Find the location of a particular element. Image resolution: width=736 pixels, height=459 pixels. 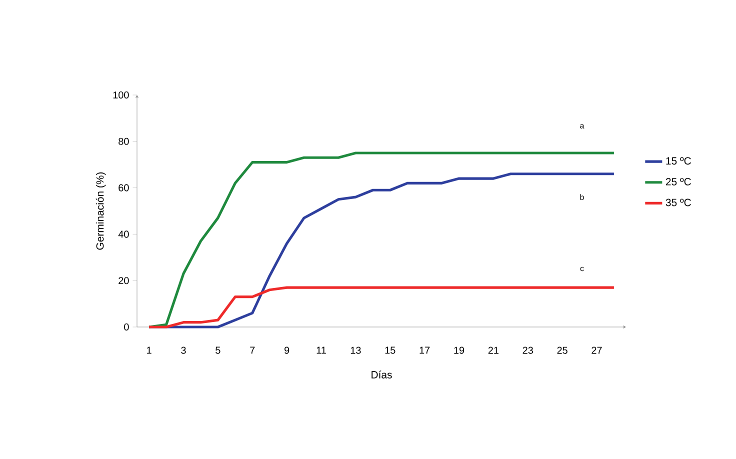

x-tick-label: 7 is located at coordinates (252, 350).